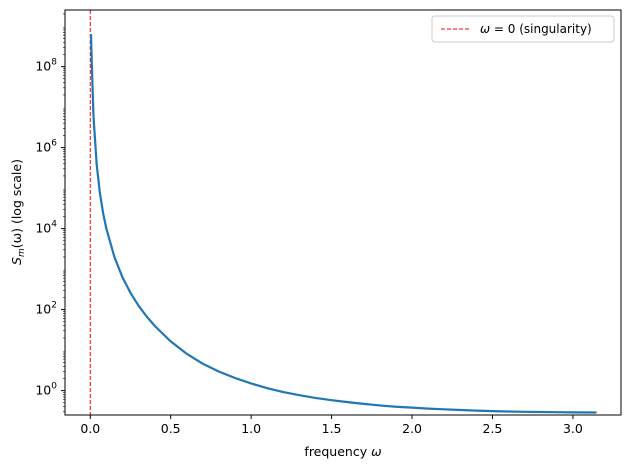 This screenshot has width=630, height=470. I want to click on x-tick-label: 0.5, so click(171, 428).